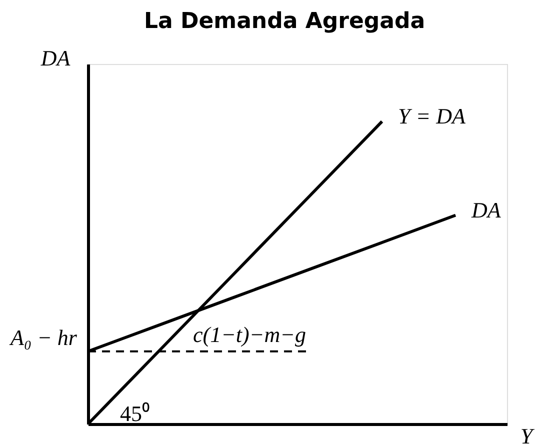 This screenshot has width=535, height=447. I want to click on annotation: 45⁰, so click(135, 413).